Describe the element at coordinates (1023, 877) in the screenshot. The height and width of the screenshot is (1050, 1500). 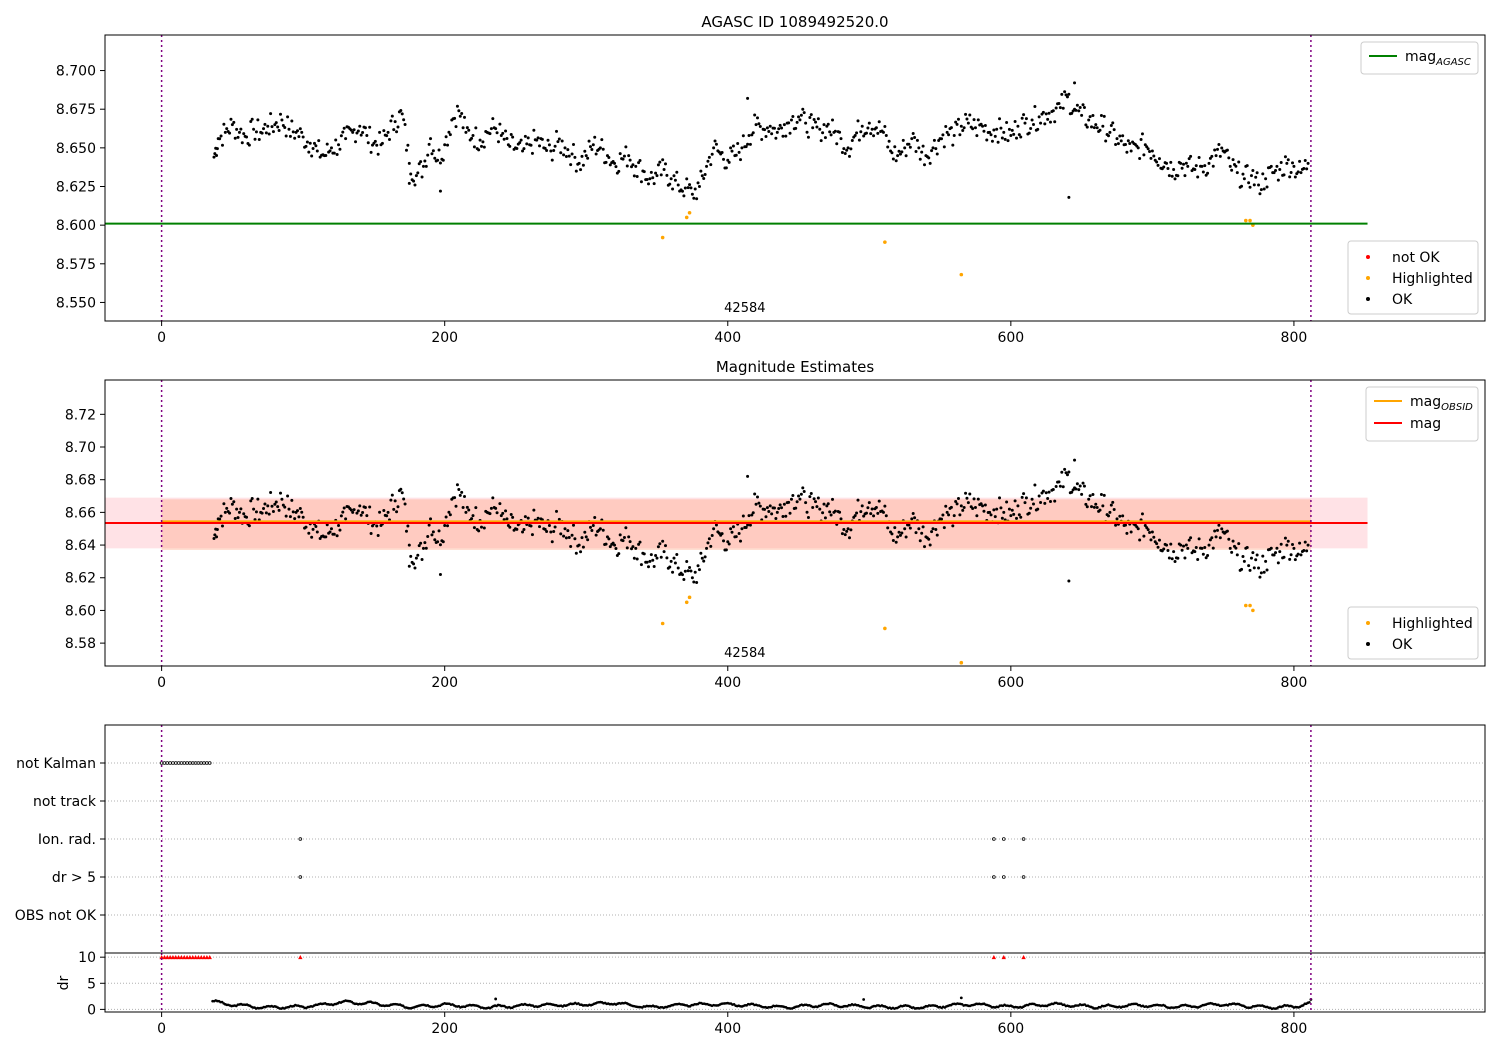
I see `flag-point` at that location.